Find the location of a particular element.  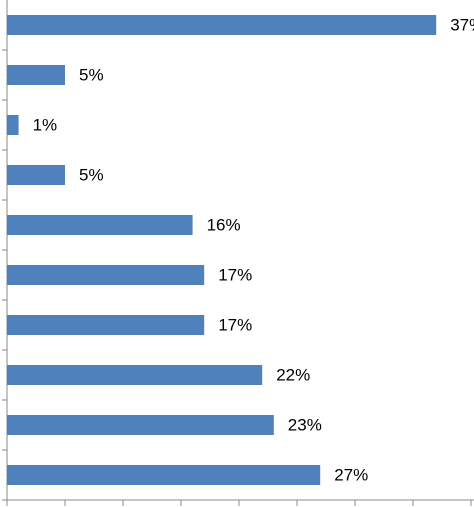

value-label: 23% is located at coordinates (305, 424).